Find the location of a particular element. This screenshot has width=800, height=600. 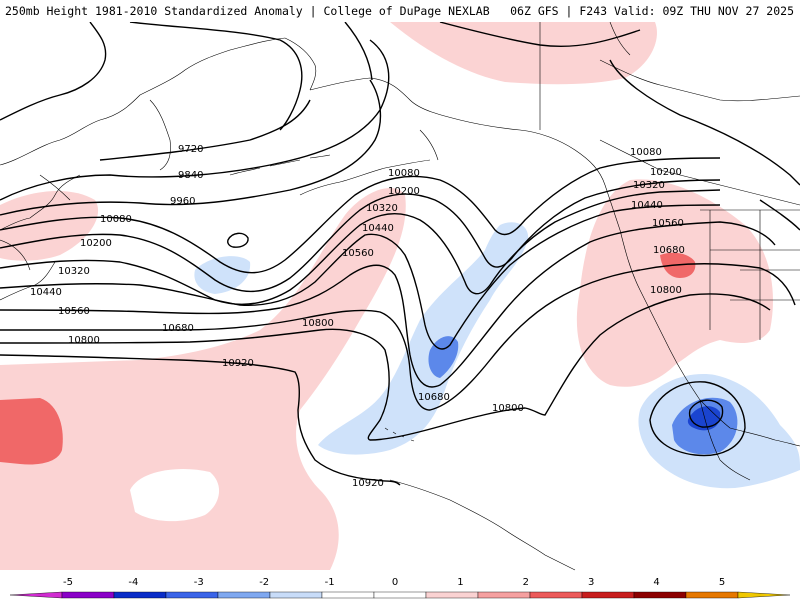

negative-anomaly-trough is located at coordinates (423, 338).